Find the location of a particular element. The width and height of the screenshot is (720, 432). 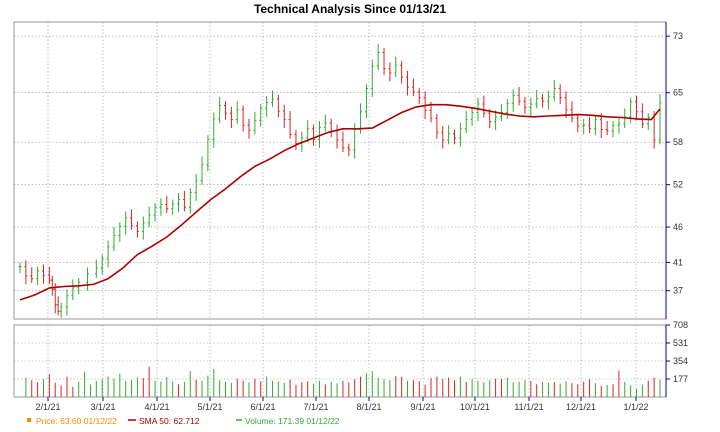

x-tick-label: 9/1/21 is located at coordinates (422, 407).